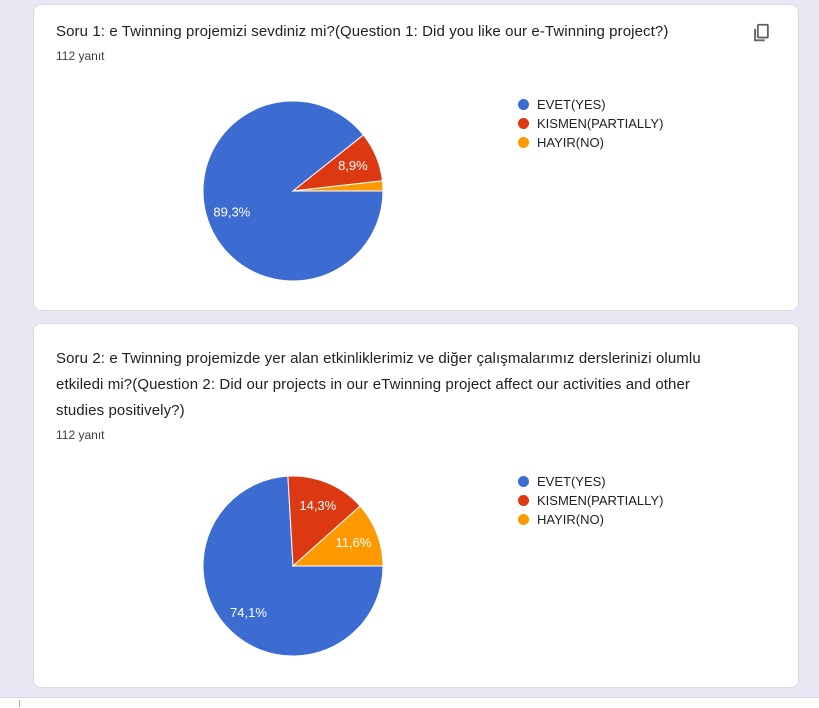  Describe the element at coordinates (354, 542) in the screenshot. I see `pie-slice-label: 11,6%` at that location.